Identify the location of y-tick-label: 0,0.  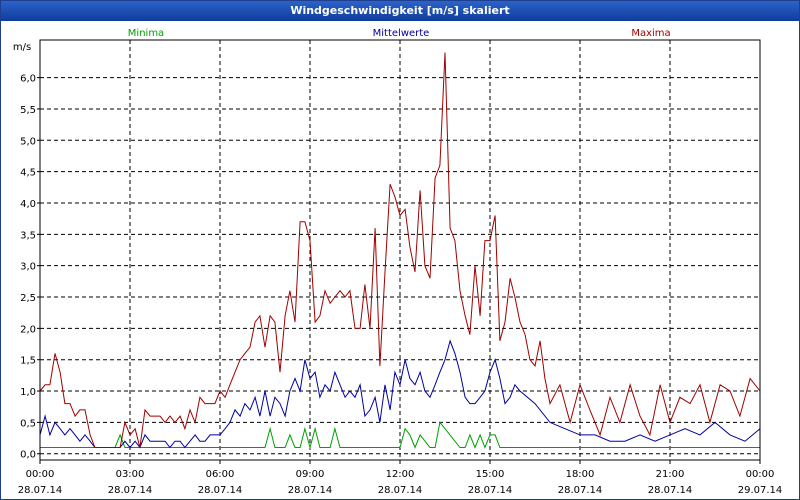
(28, 455).